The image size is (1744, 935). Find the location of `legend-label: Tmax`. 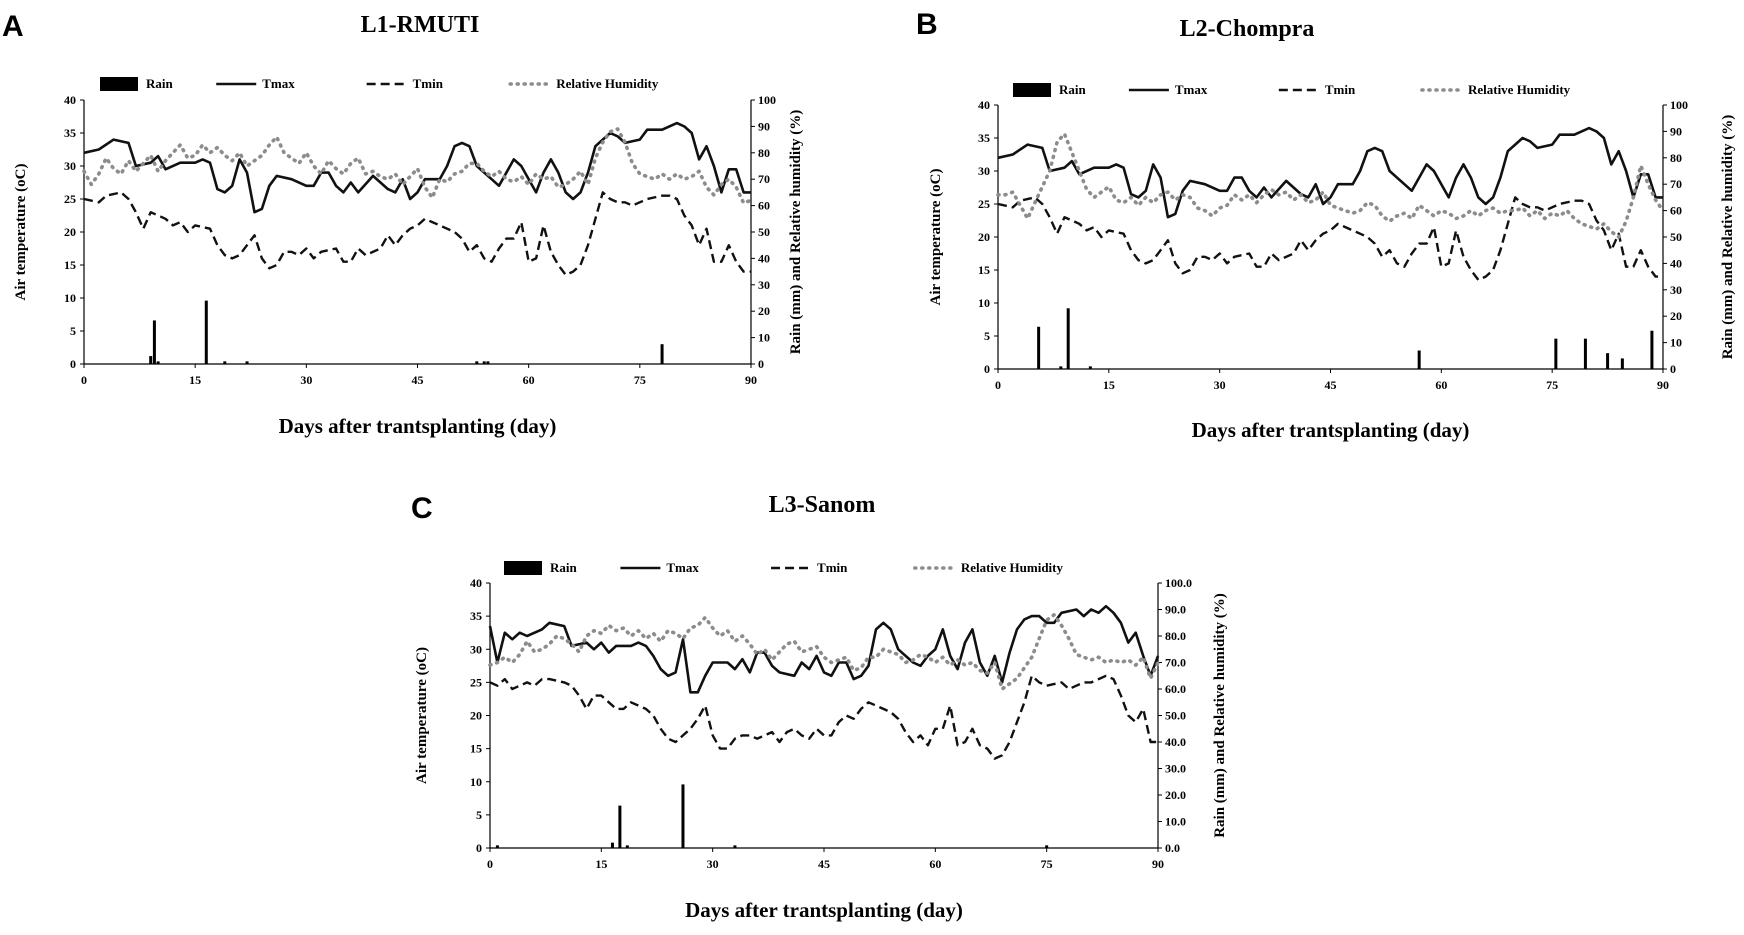

legend-label: Tmax is located at coordinates (1191, 89).